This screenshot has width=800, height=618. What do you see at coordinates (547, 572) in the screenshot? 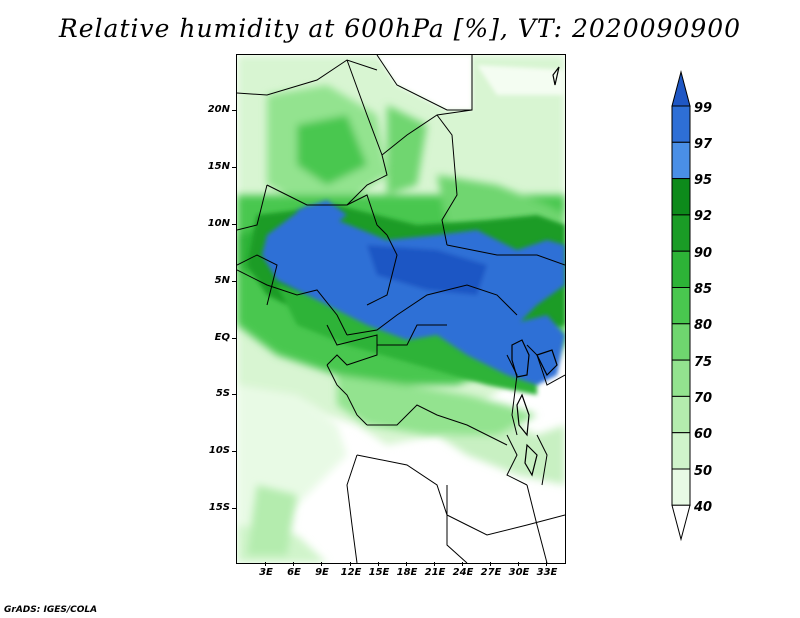
I see `lon-label: 33E` at bounding box center [547, 572].